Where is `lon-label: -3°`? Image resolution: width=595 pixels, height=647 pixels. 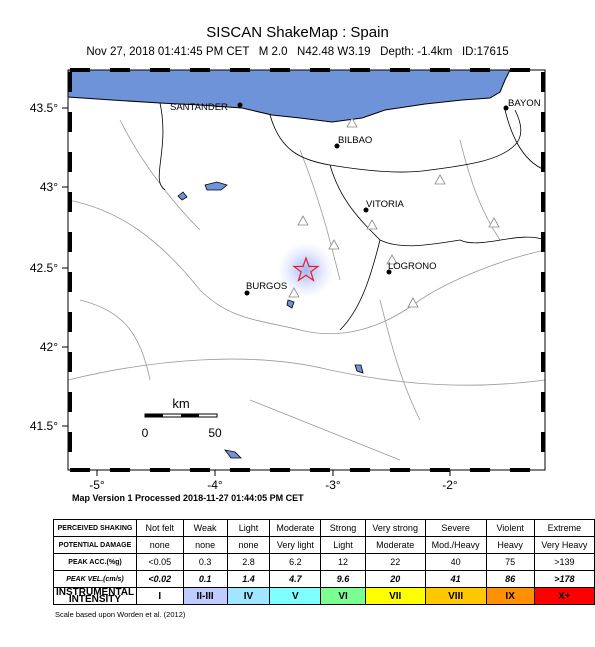
lon-label: -3° is located at coordinates (333, 485).